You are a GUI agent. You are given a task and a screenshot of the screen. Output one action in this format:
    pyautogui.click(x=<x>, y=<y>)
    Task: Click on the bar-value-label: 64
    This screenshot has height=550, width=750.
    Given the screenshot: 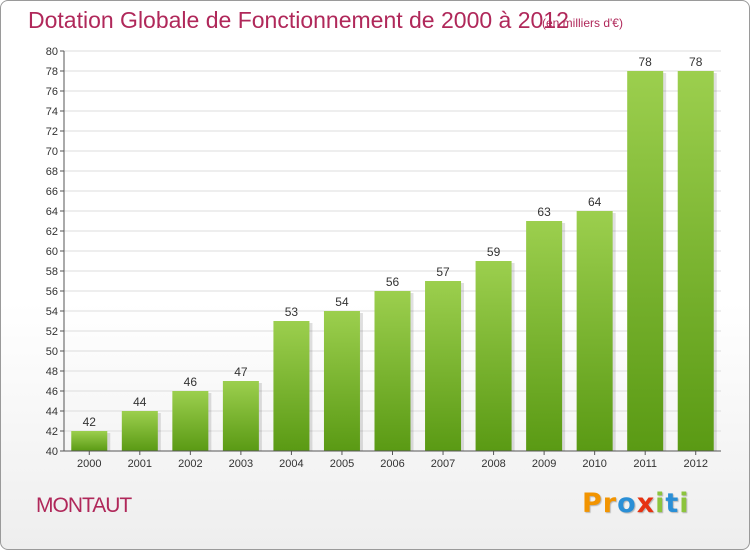 What is the action you would take?
    pyautogui.click(x=595, y=202)
    